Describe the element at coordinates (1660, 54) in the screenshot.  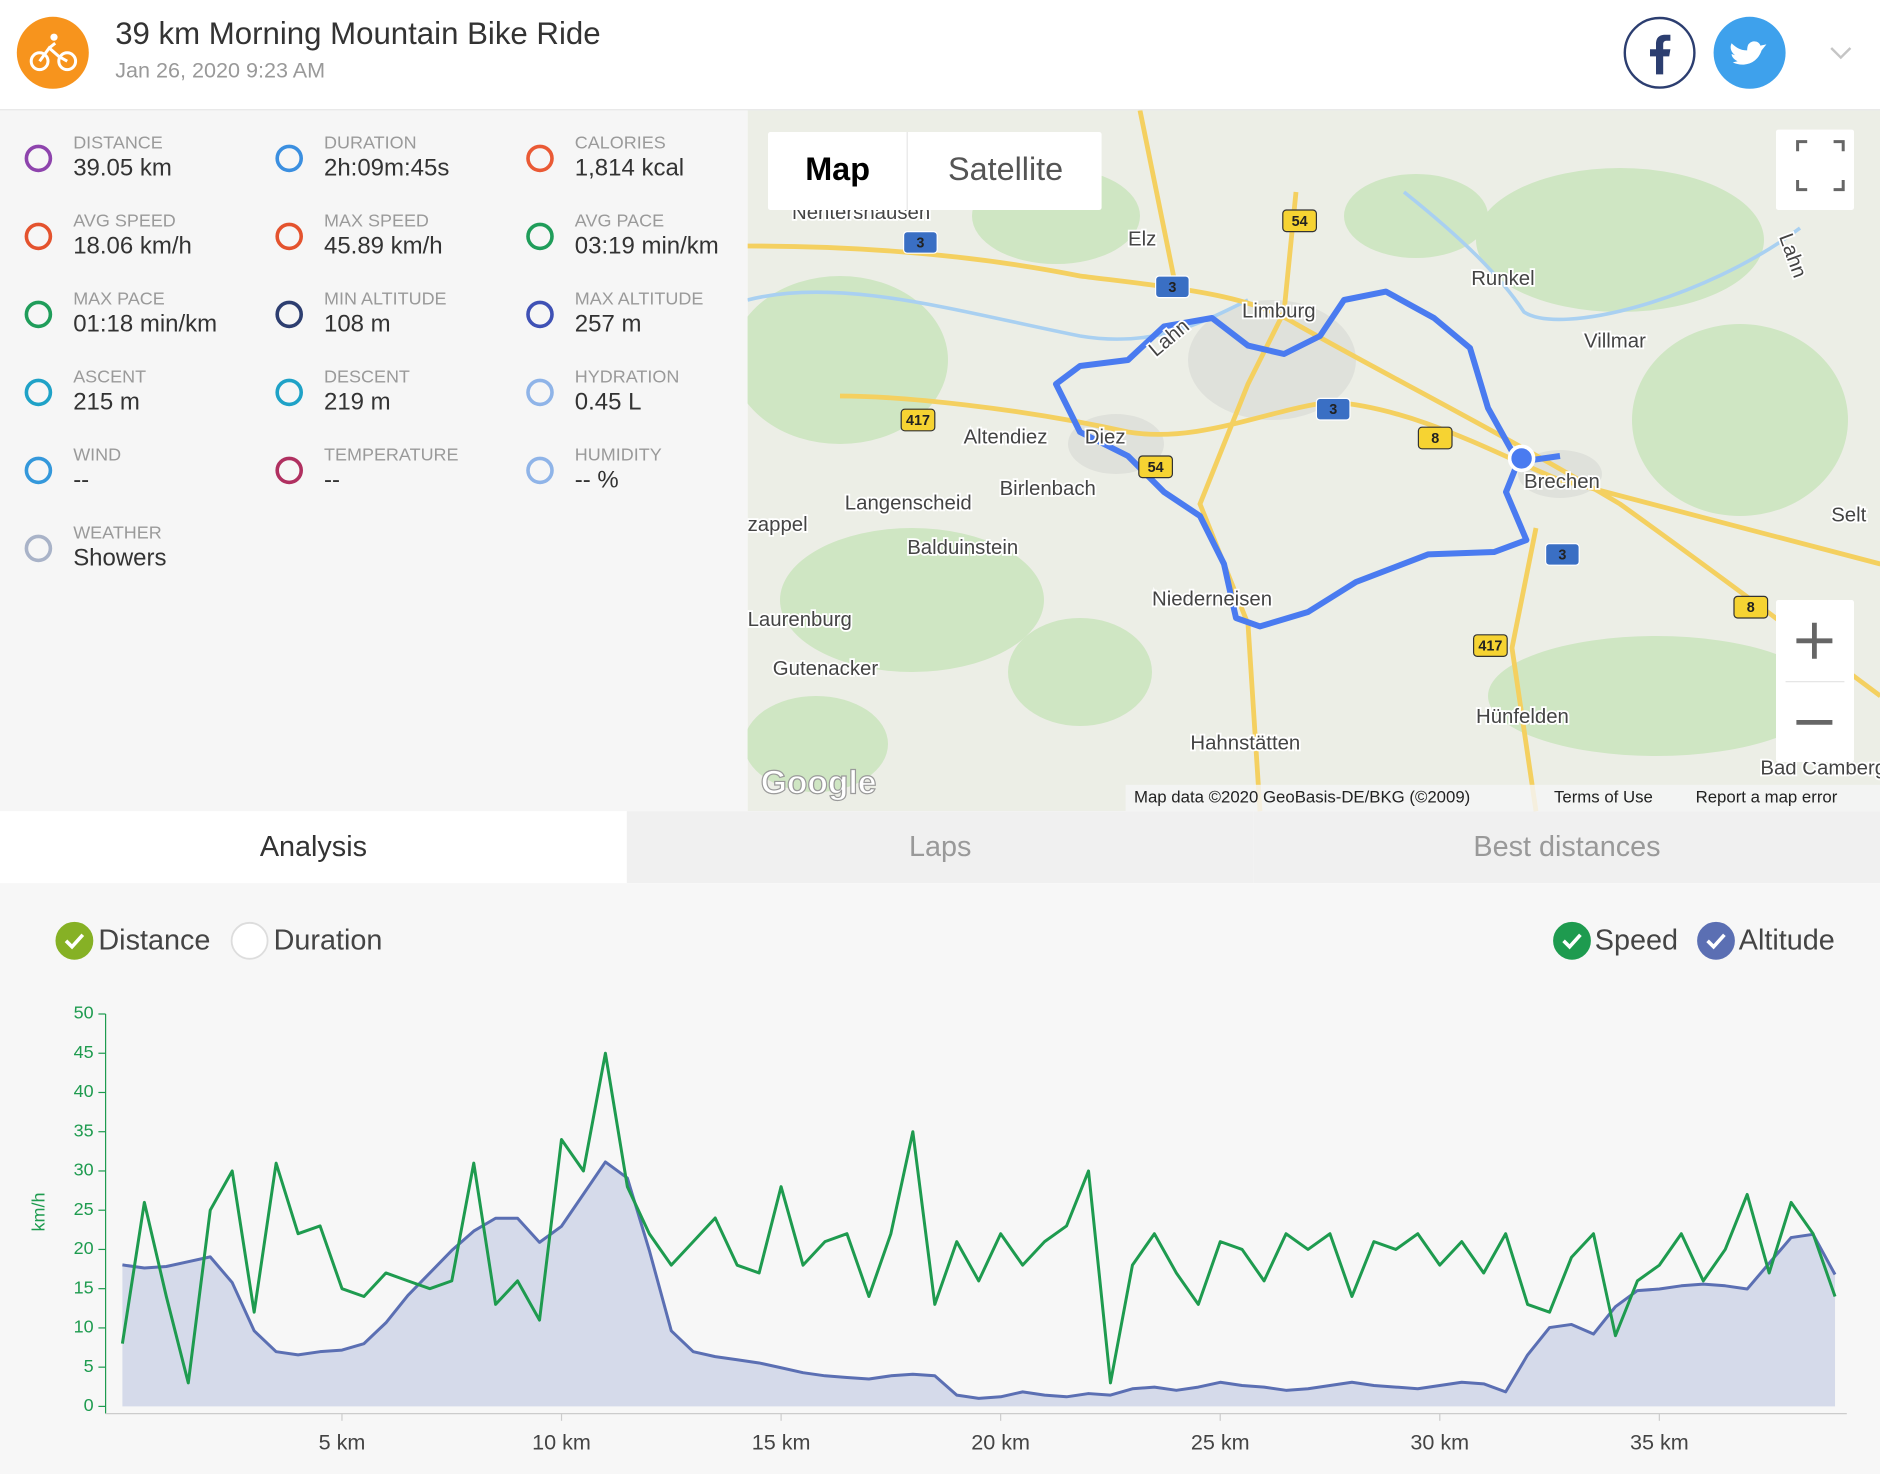
I see `facebook-logo` at that location.